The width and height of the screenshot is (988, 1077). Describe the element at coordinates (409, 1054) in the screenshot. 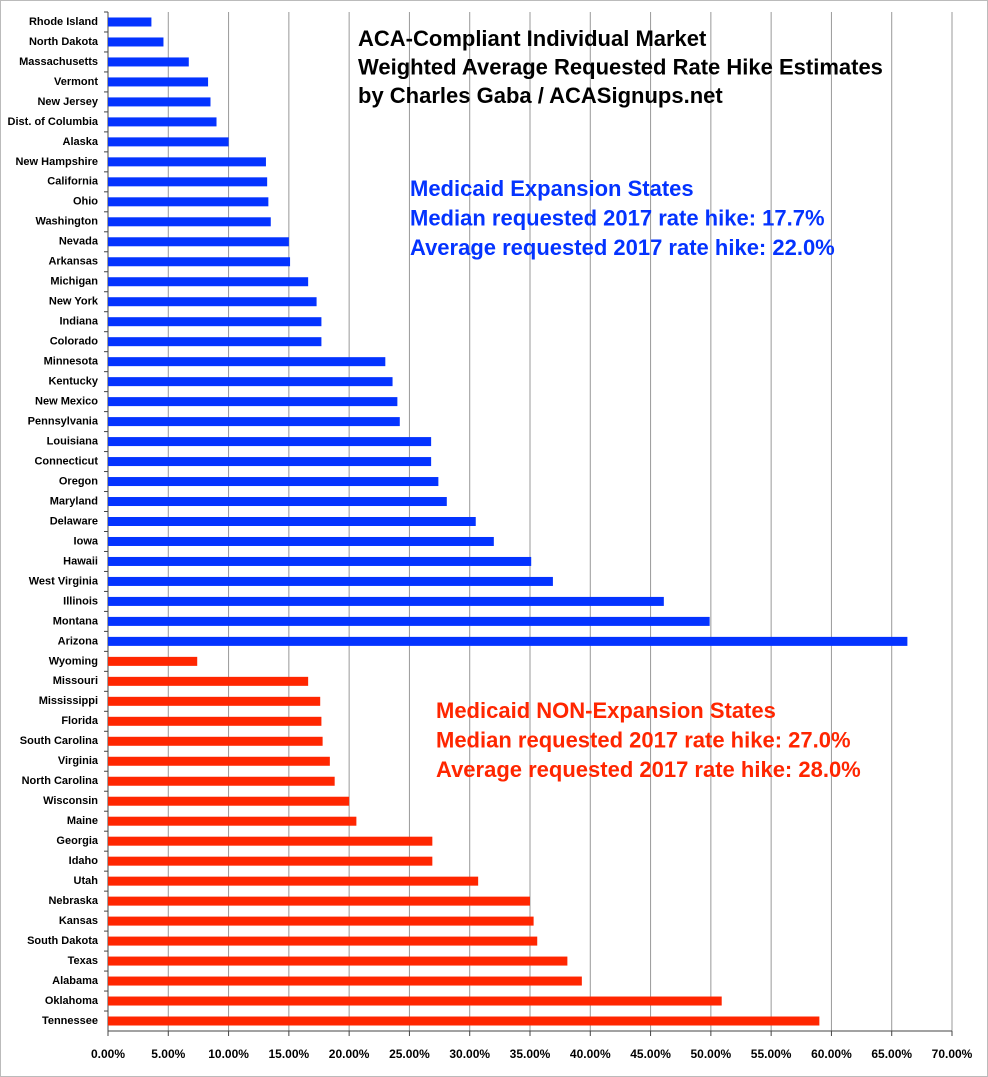

I see `x-tick-label: 25.00%` at that location.